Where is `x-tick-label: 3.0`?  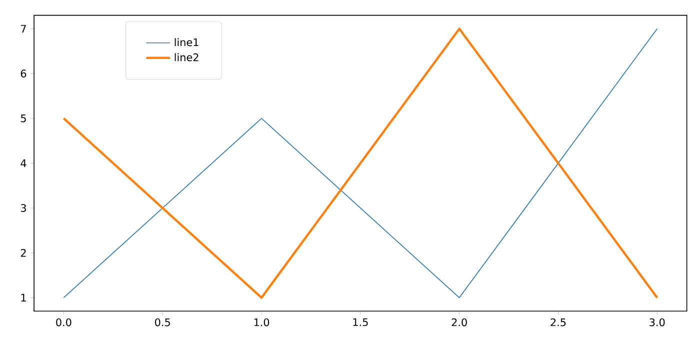 x-tick-label: 3.0 is located at coordinates (657, 322).